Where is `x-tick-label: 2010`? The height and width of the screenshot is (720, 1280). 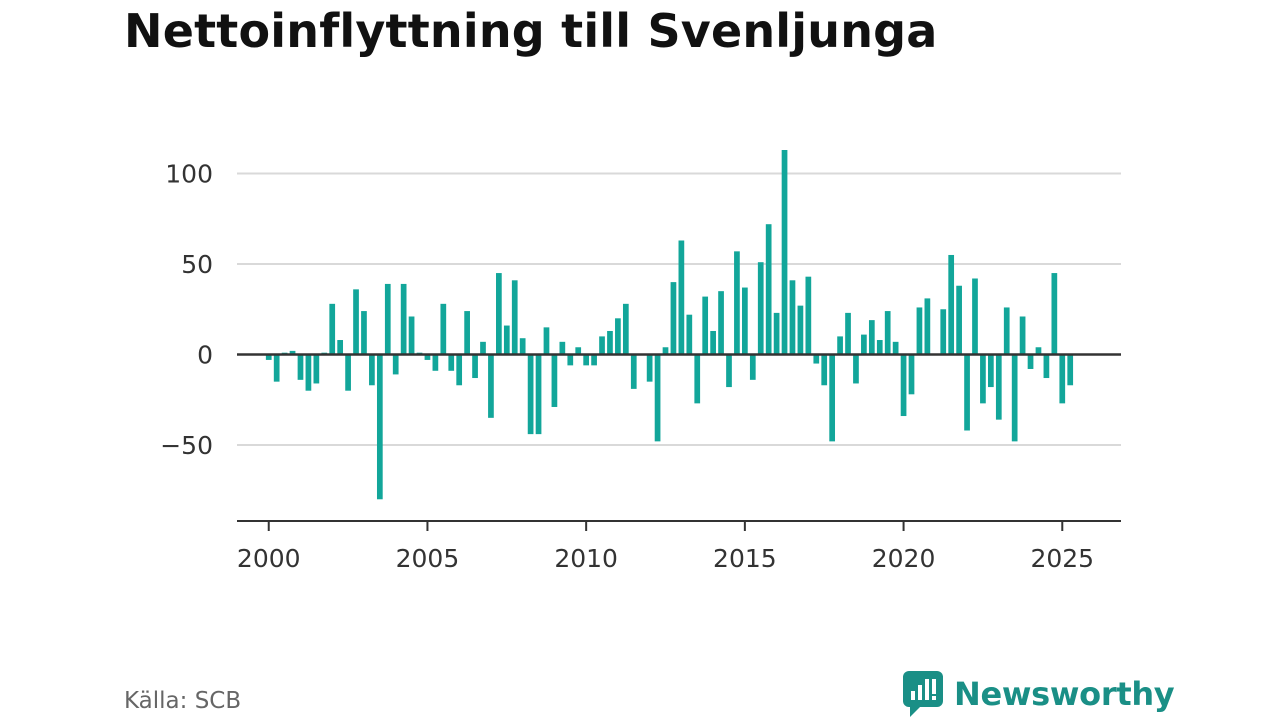 x-tick-label: 2010 is located at coordinates (586, 558).